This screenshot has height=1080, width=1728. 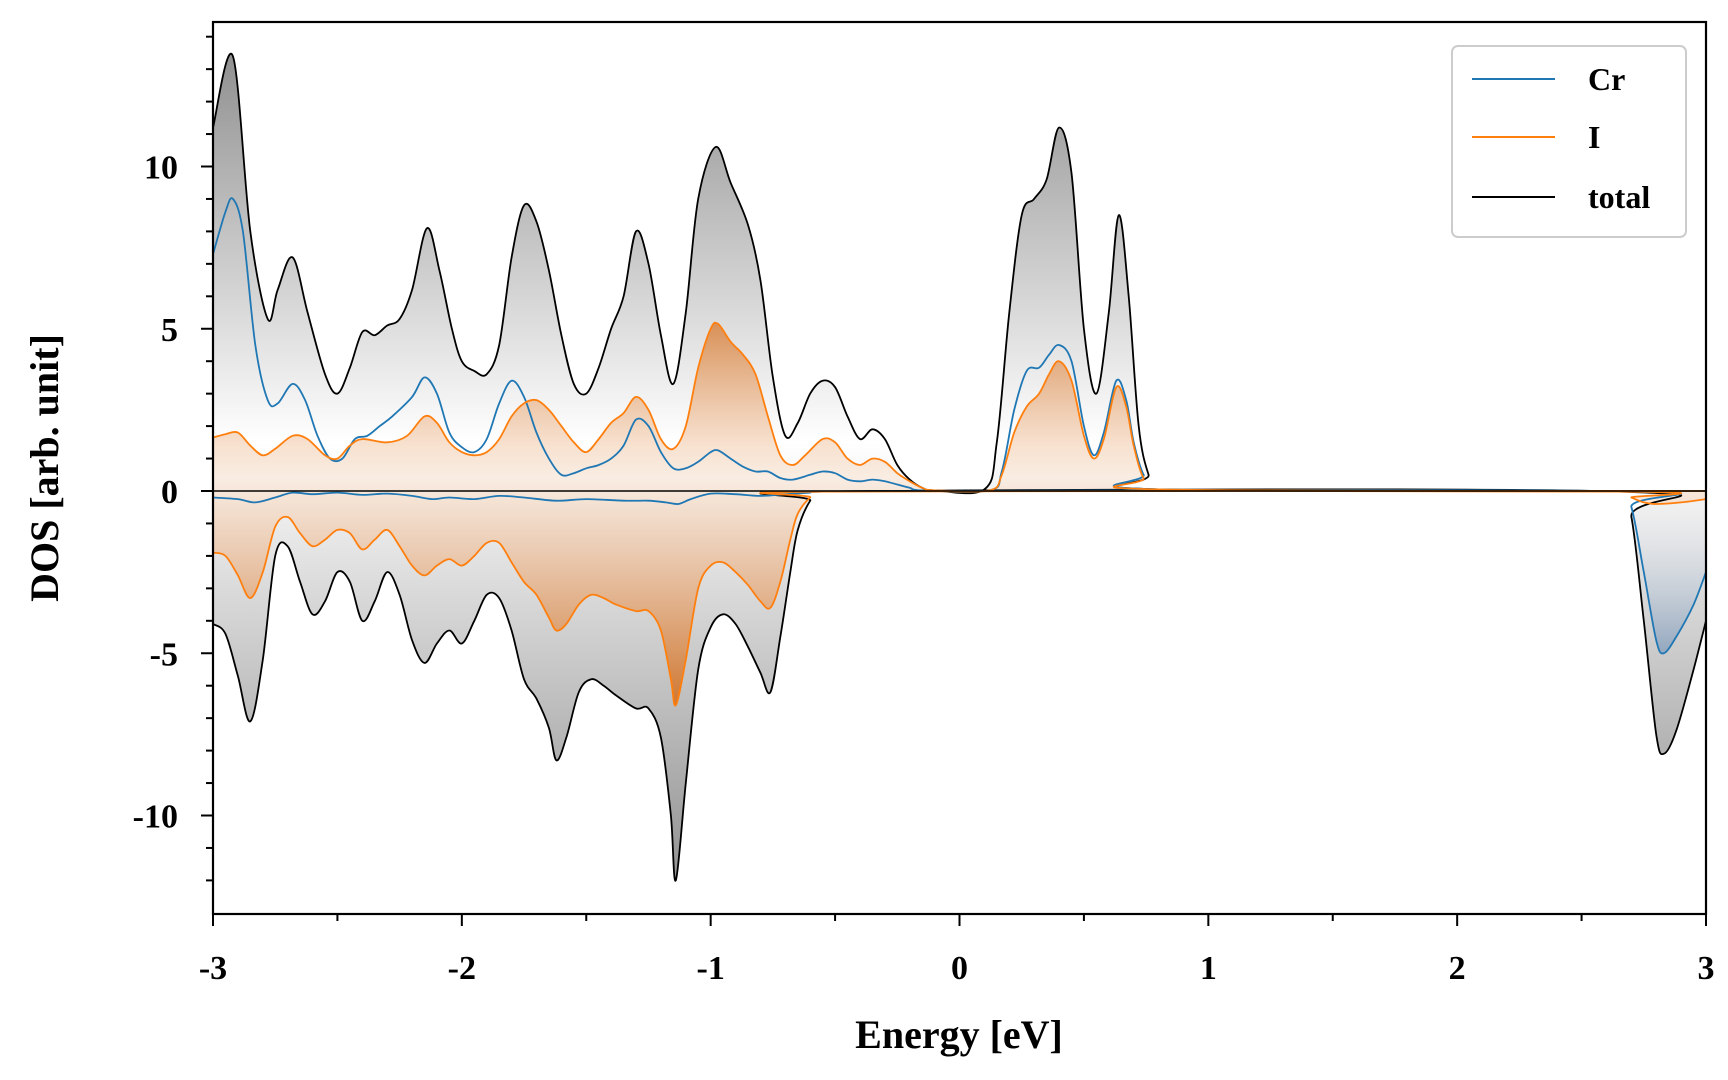 What do you see at coordinates (959, 968) in the screenshot?
I see `x-tick-label: 0` at bounding box center [959, 968].